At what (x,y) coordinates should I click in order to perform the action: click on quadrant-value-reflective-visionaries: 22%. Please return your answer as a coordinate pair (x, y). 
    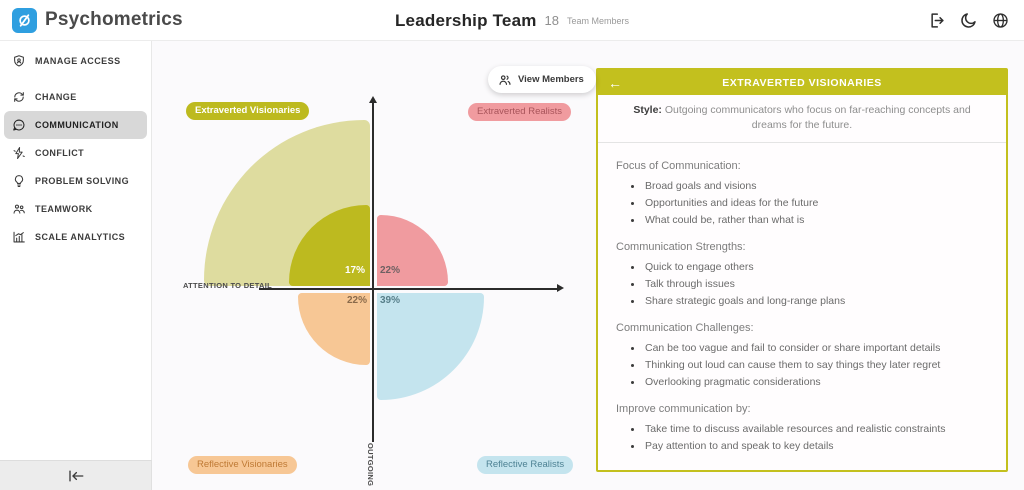
    Looking at the image, I should click on (356, 300).